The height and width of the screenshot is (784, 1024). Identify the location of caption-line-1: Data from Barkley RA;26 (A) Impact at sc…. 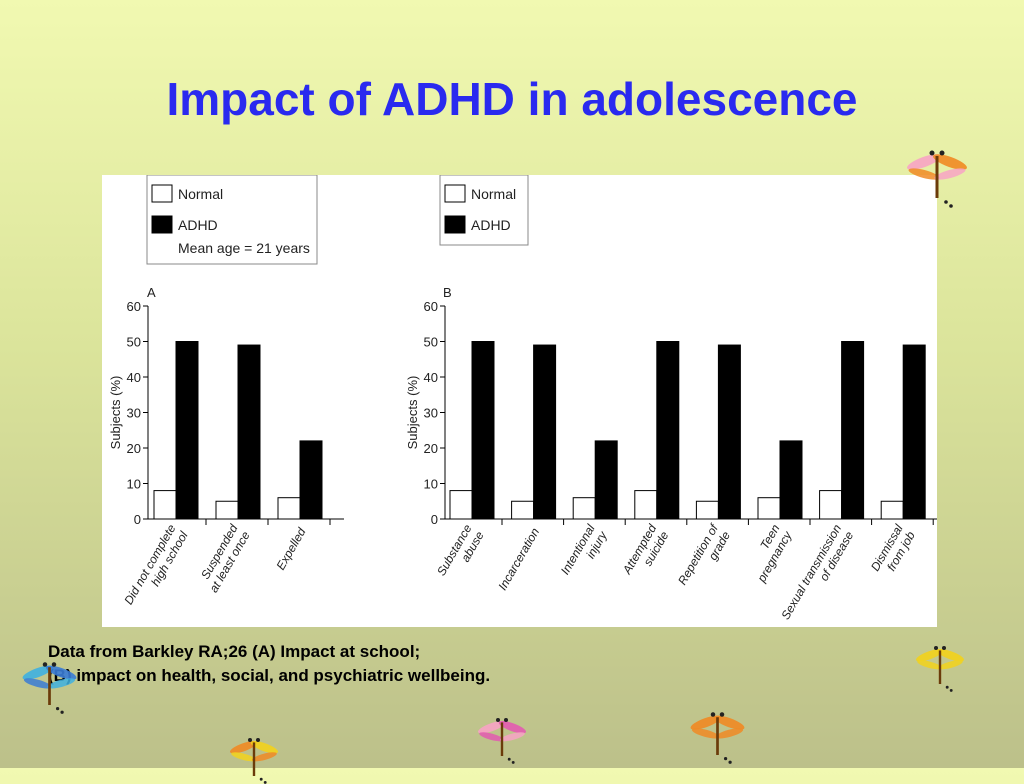
(234, 651).